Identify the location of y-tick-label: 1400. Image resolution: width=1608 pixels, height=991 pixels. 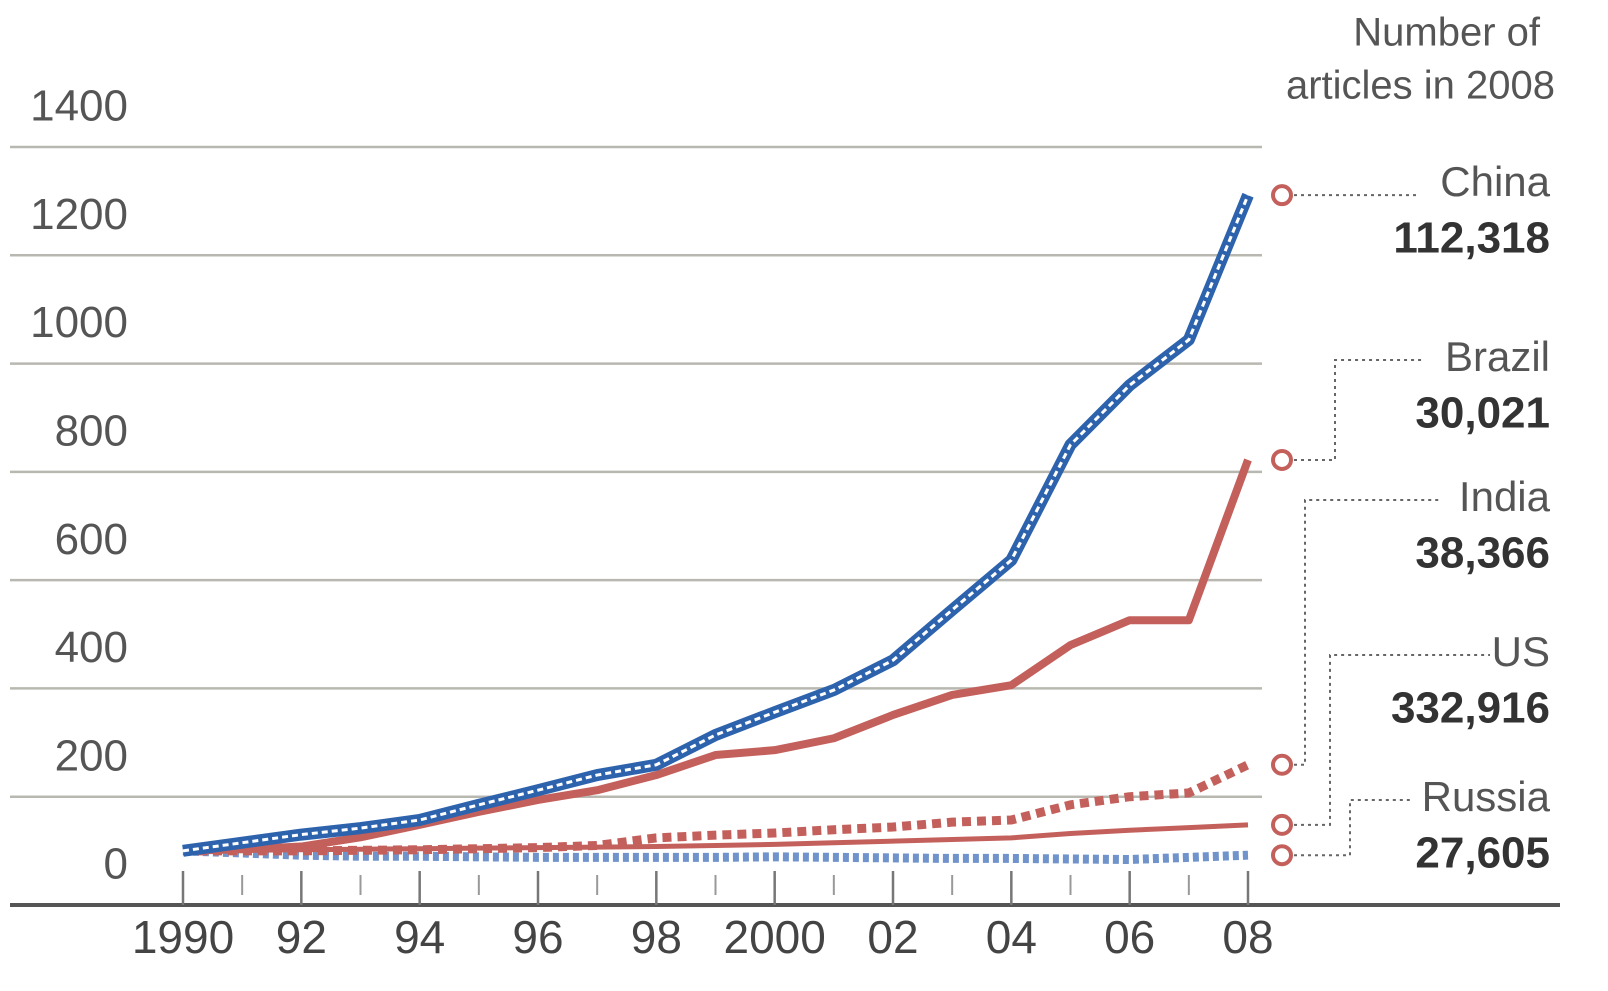
(79, 106).